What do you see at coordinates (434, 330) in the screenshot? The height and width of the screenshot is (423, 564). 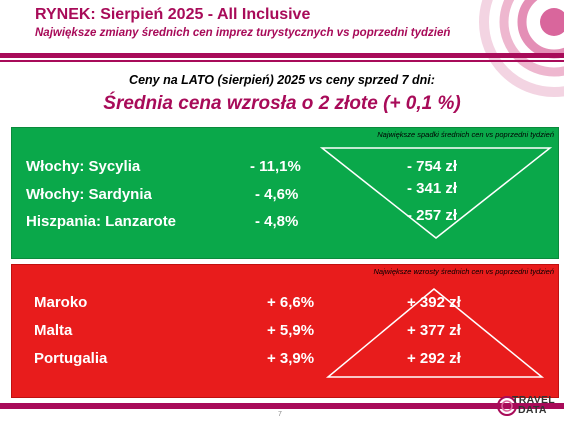 I see `increase-amount: + 377 zł` at bounding box center [434, 330].